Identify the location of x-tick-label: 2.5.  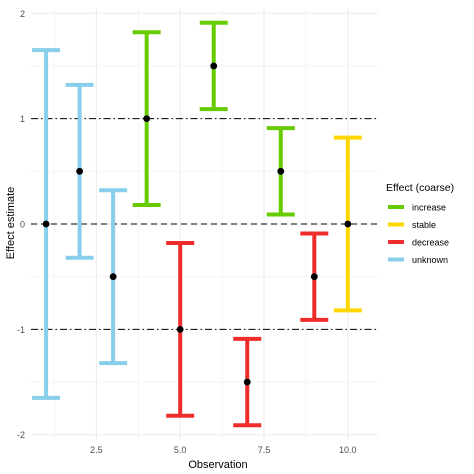
(96, 450).